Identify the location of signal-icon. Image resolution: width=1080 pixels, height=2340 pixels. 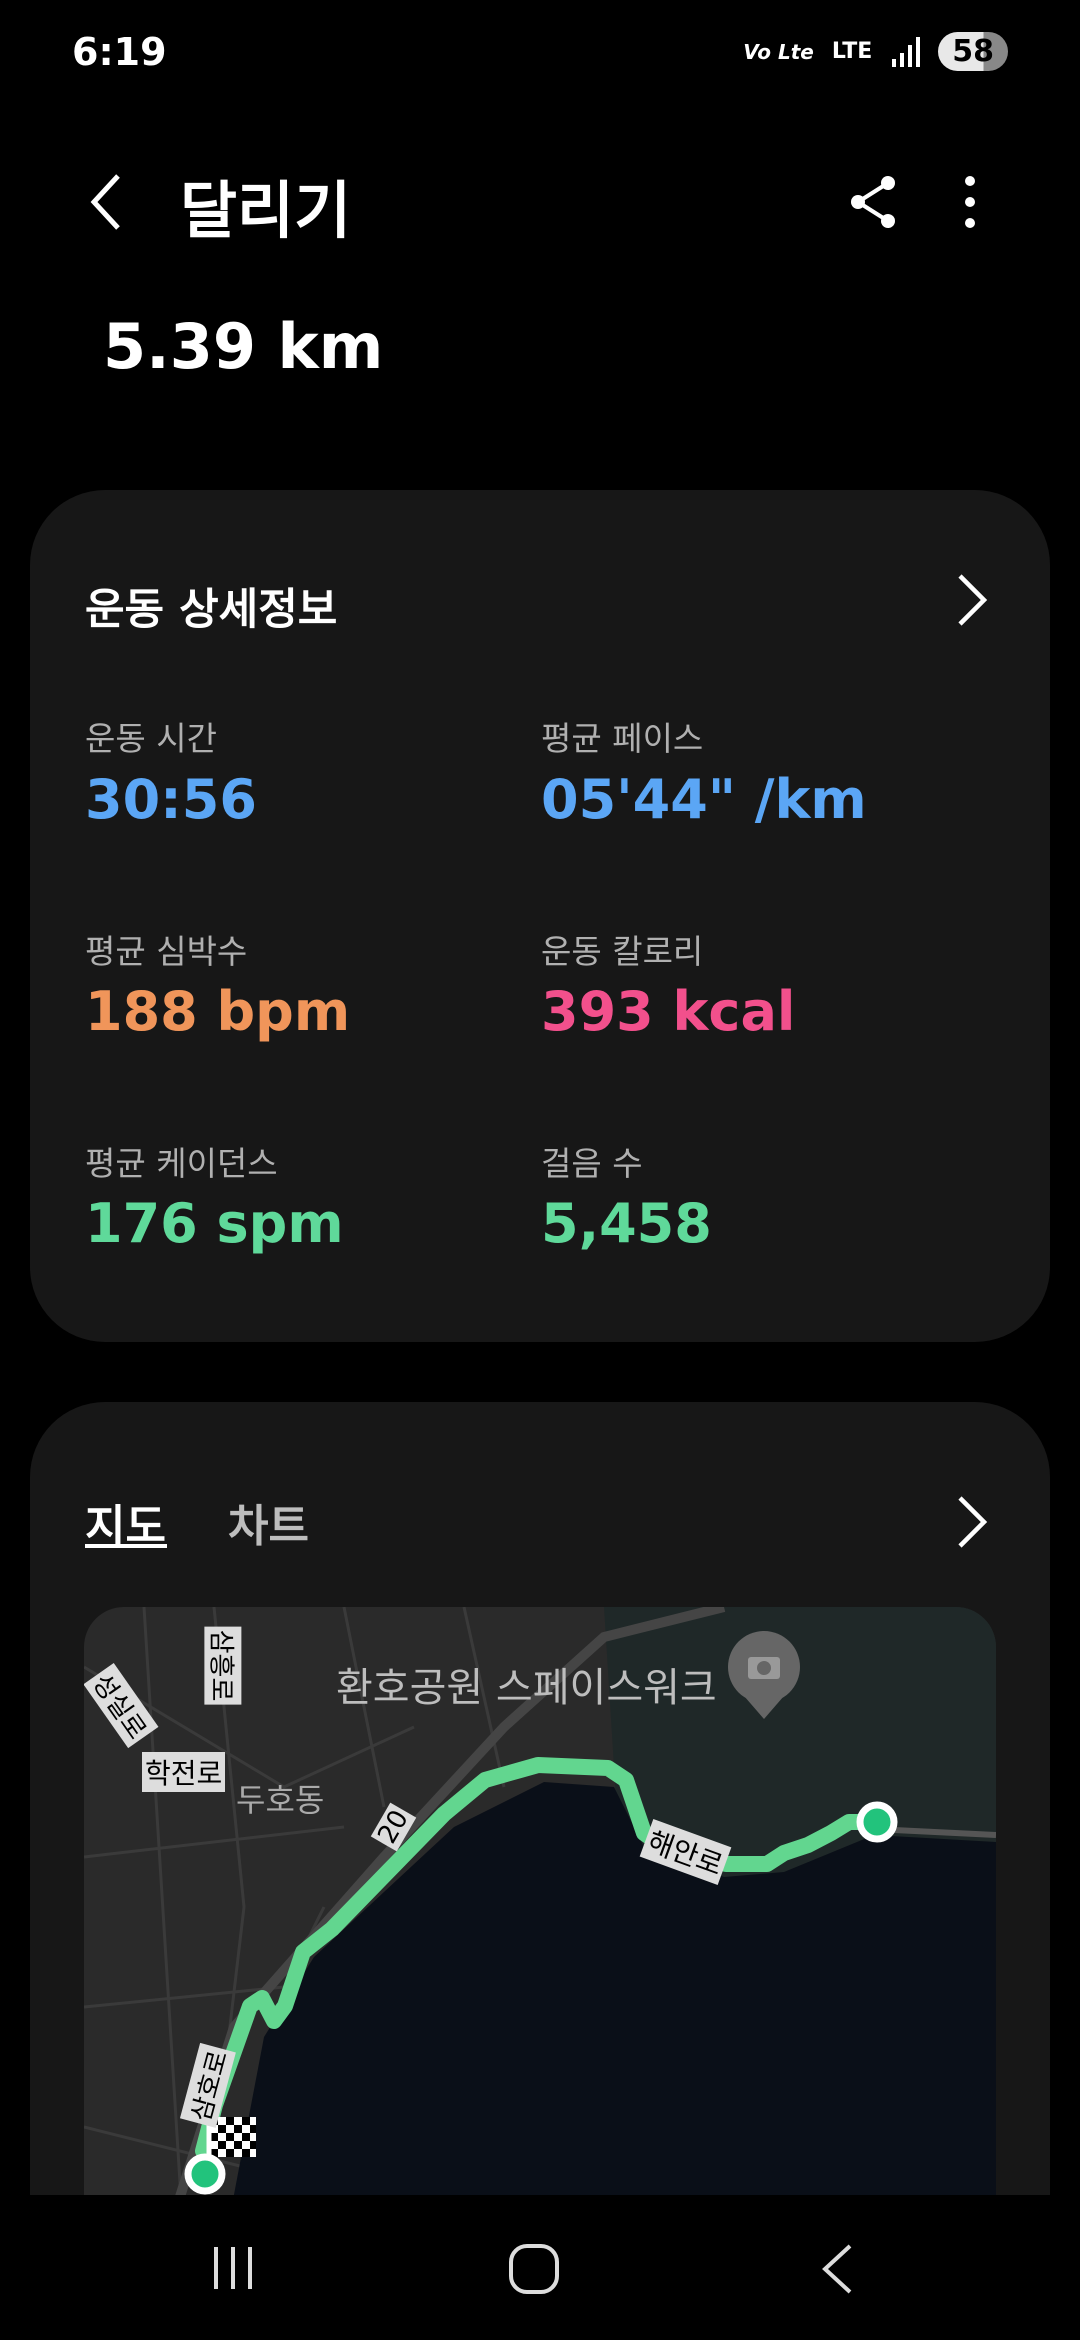
(906, 51).